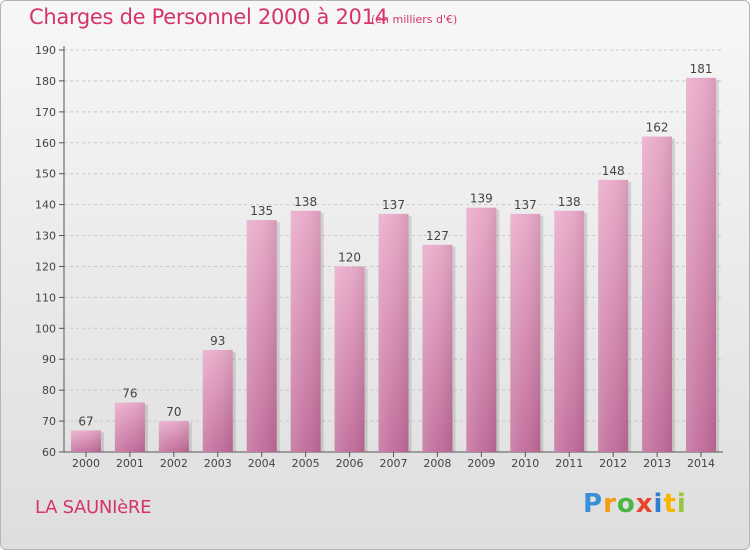 This screenshot has height=550, width=750. What do you see at coordinates (701, 463) in the screenshot?
I see `x-tick-label: 2014` at bounding box center [701, 463].